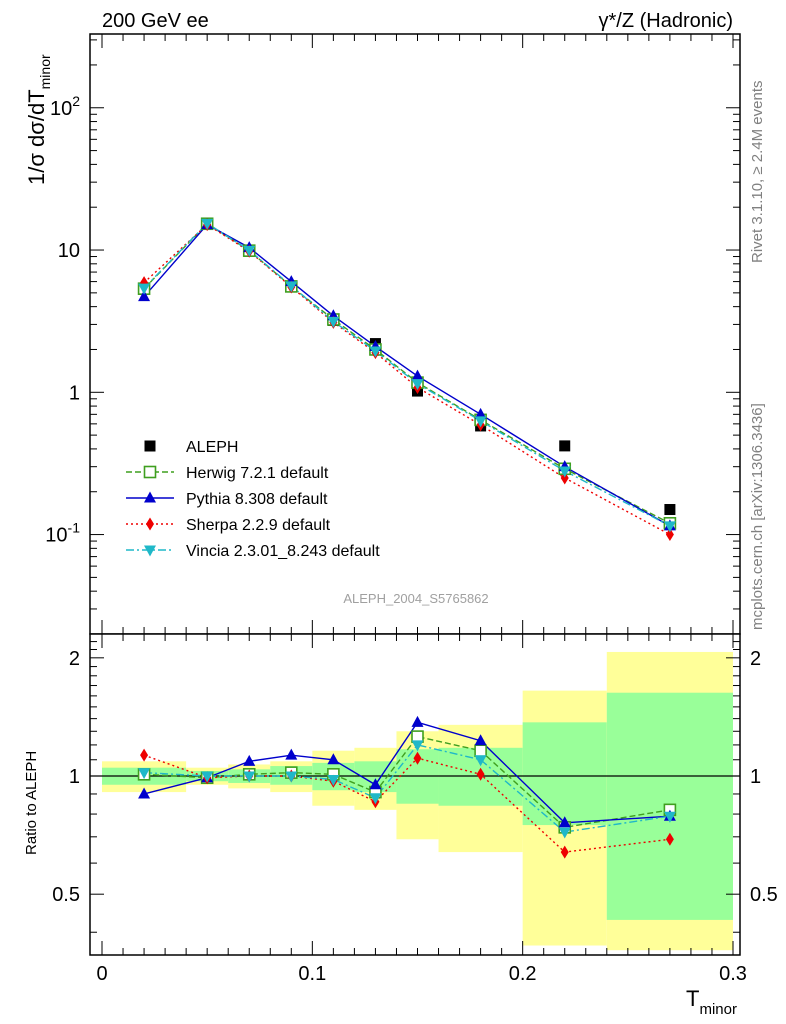 This screenshot has width=786, height=1024. What do you see at coordinates (755, 777) in the screenshot?
I see `ratio-y-tick-label-right: 1` at bounding box center [755, 777].